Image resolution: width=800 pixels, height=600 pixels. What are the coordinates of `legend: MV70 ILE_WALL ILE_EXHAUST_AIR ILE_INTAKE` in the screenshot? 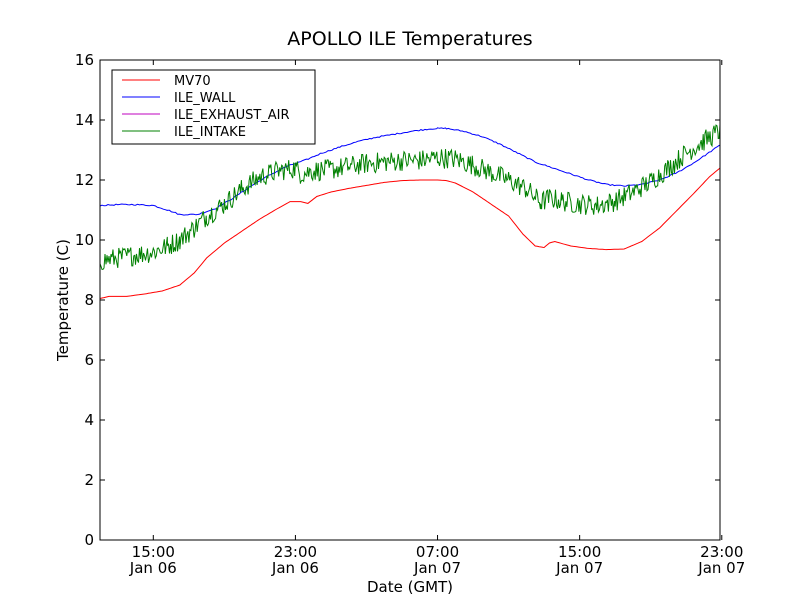 It's located at (213, 107).